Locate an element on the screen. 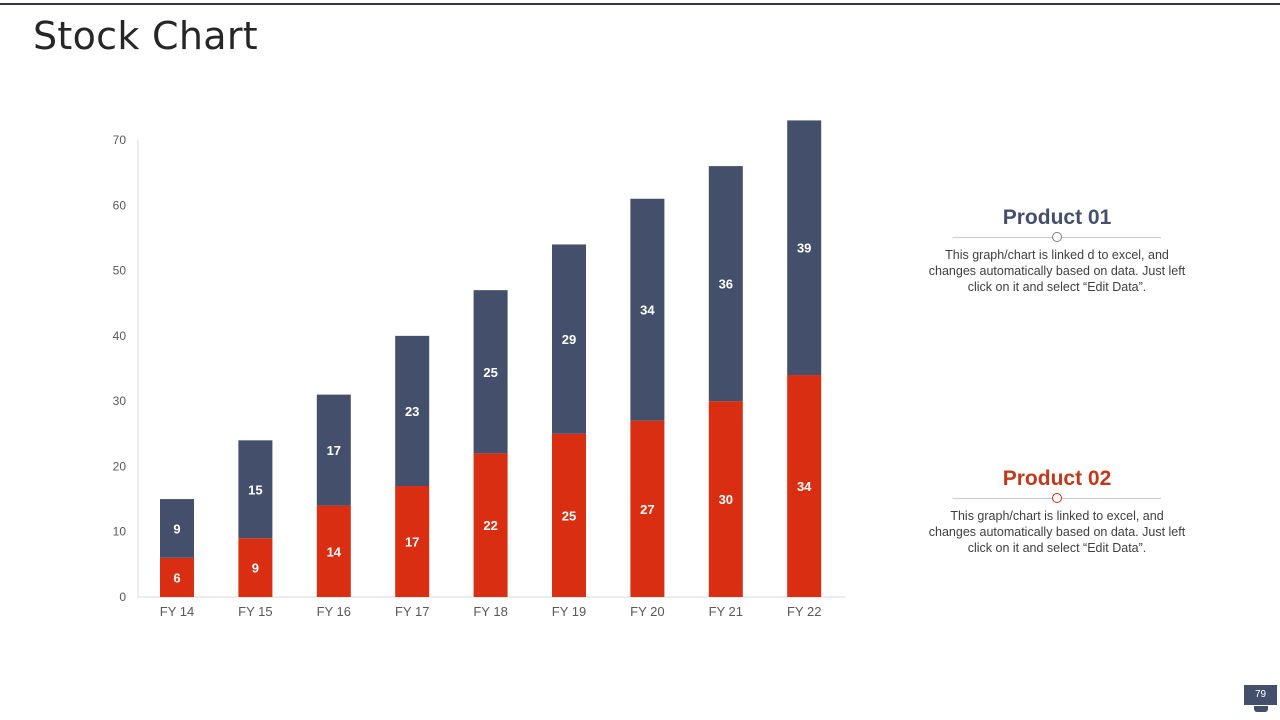 The height and width of the screenshot is (720, 1280). x-tick-label: FY 20 is located at coordinates (647, 611).